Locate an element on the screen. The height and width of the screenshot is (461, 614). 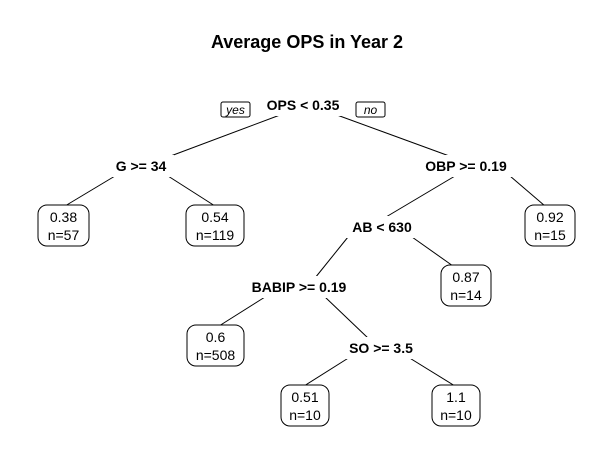
leaf-count: n=14 is located at coordinates (466, 295).